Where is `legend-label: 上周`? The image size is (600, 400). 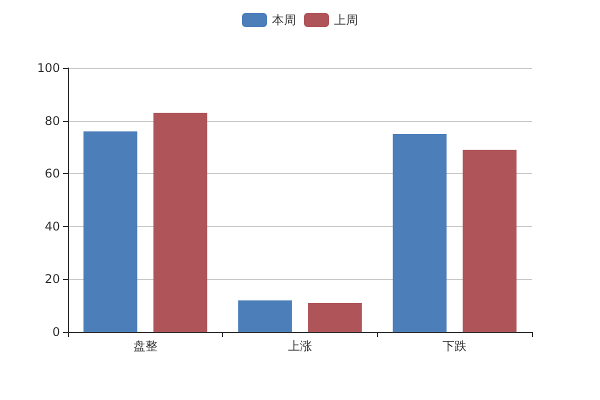
legend-label: 上周 is located at coordinates (346, 20).